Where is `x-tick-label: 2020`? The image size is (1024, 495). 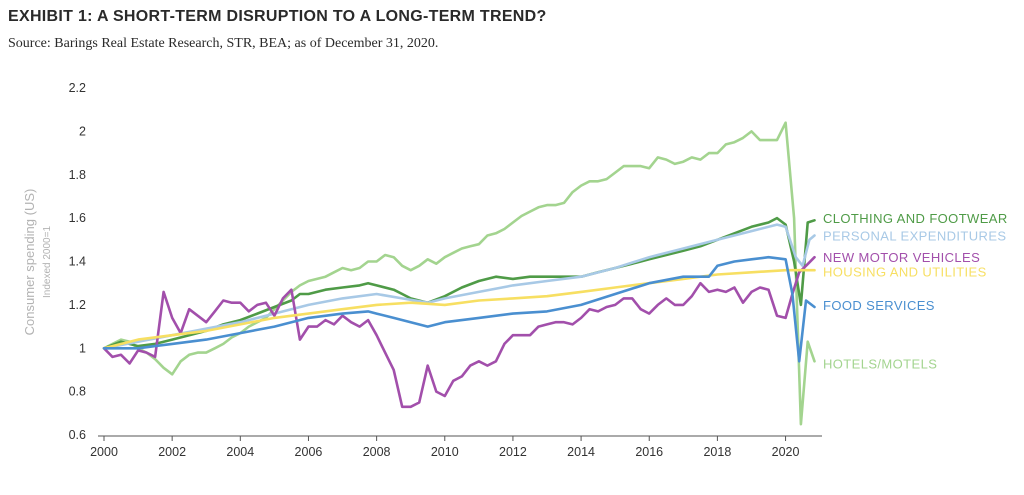 x-tick-label: 2020 is located at coordinates (786, 452).